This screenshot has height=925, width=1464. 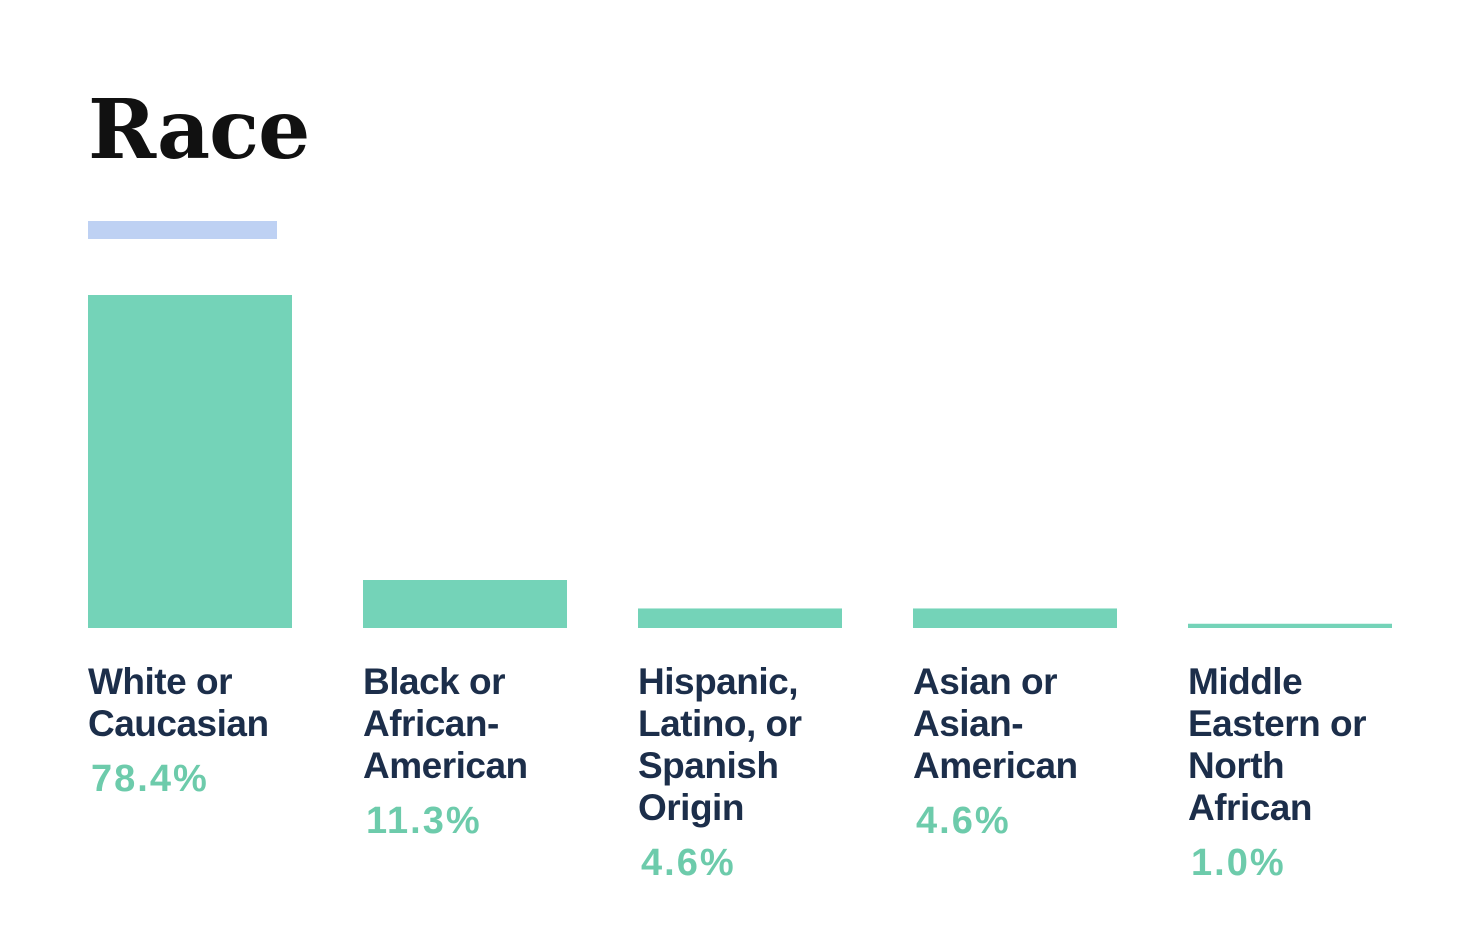 I want to click on value-label-1: 78.4%, so click(x=150, y=779).